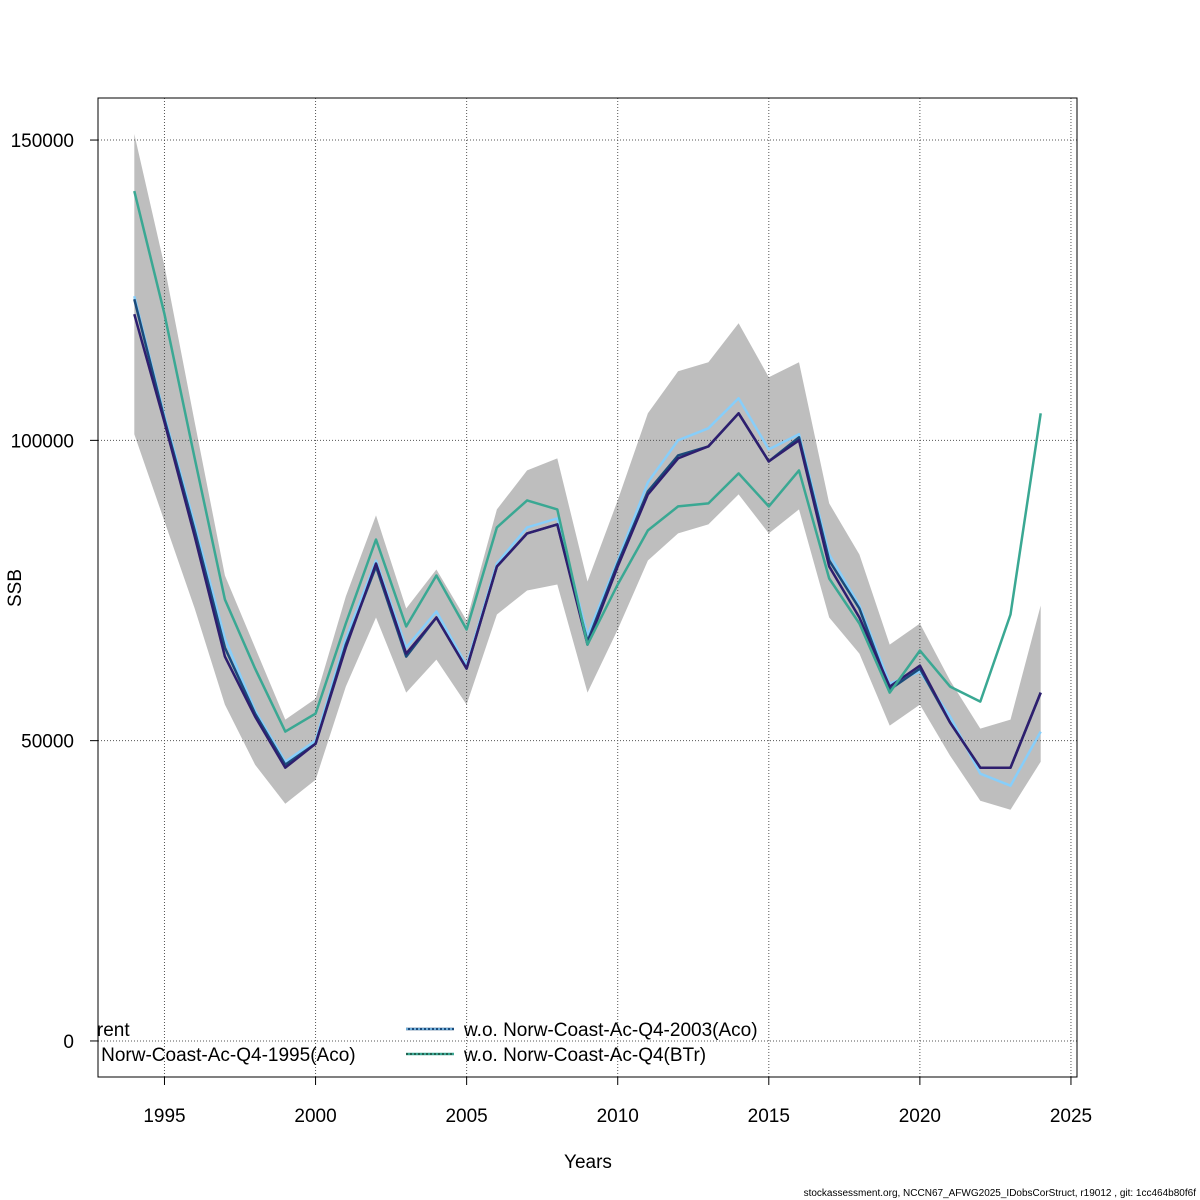  I want to click on y-axis-title: SSB, so click(15, 588).